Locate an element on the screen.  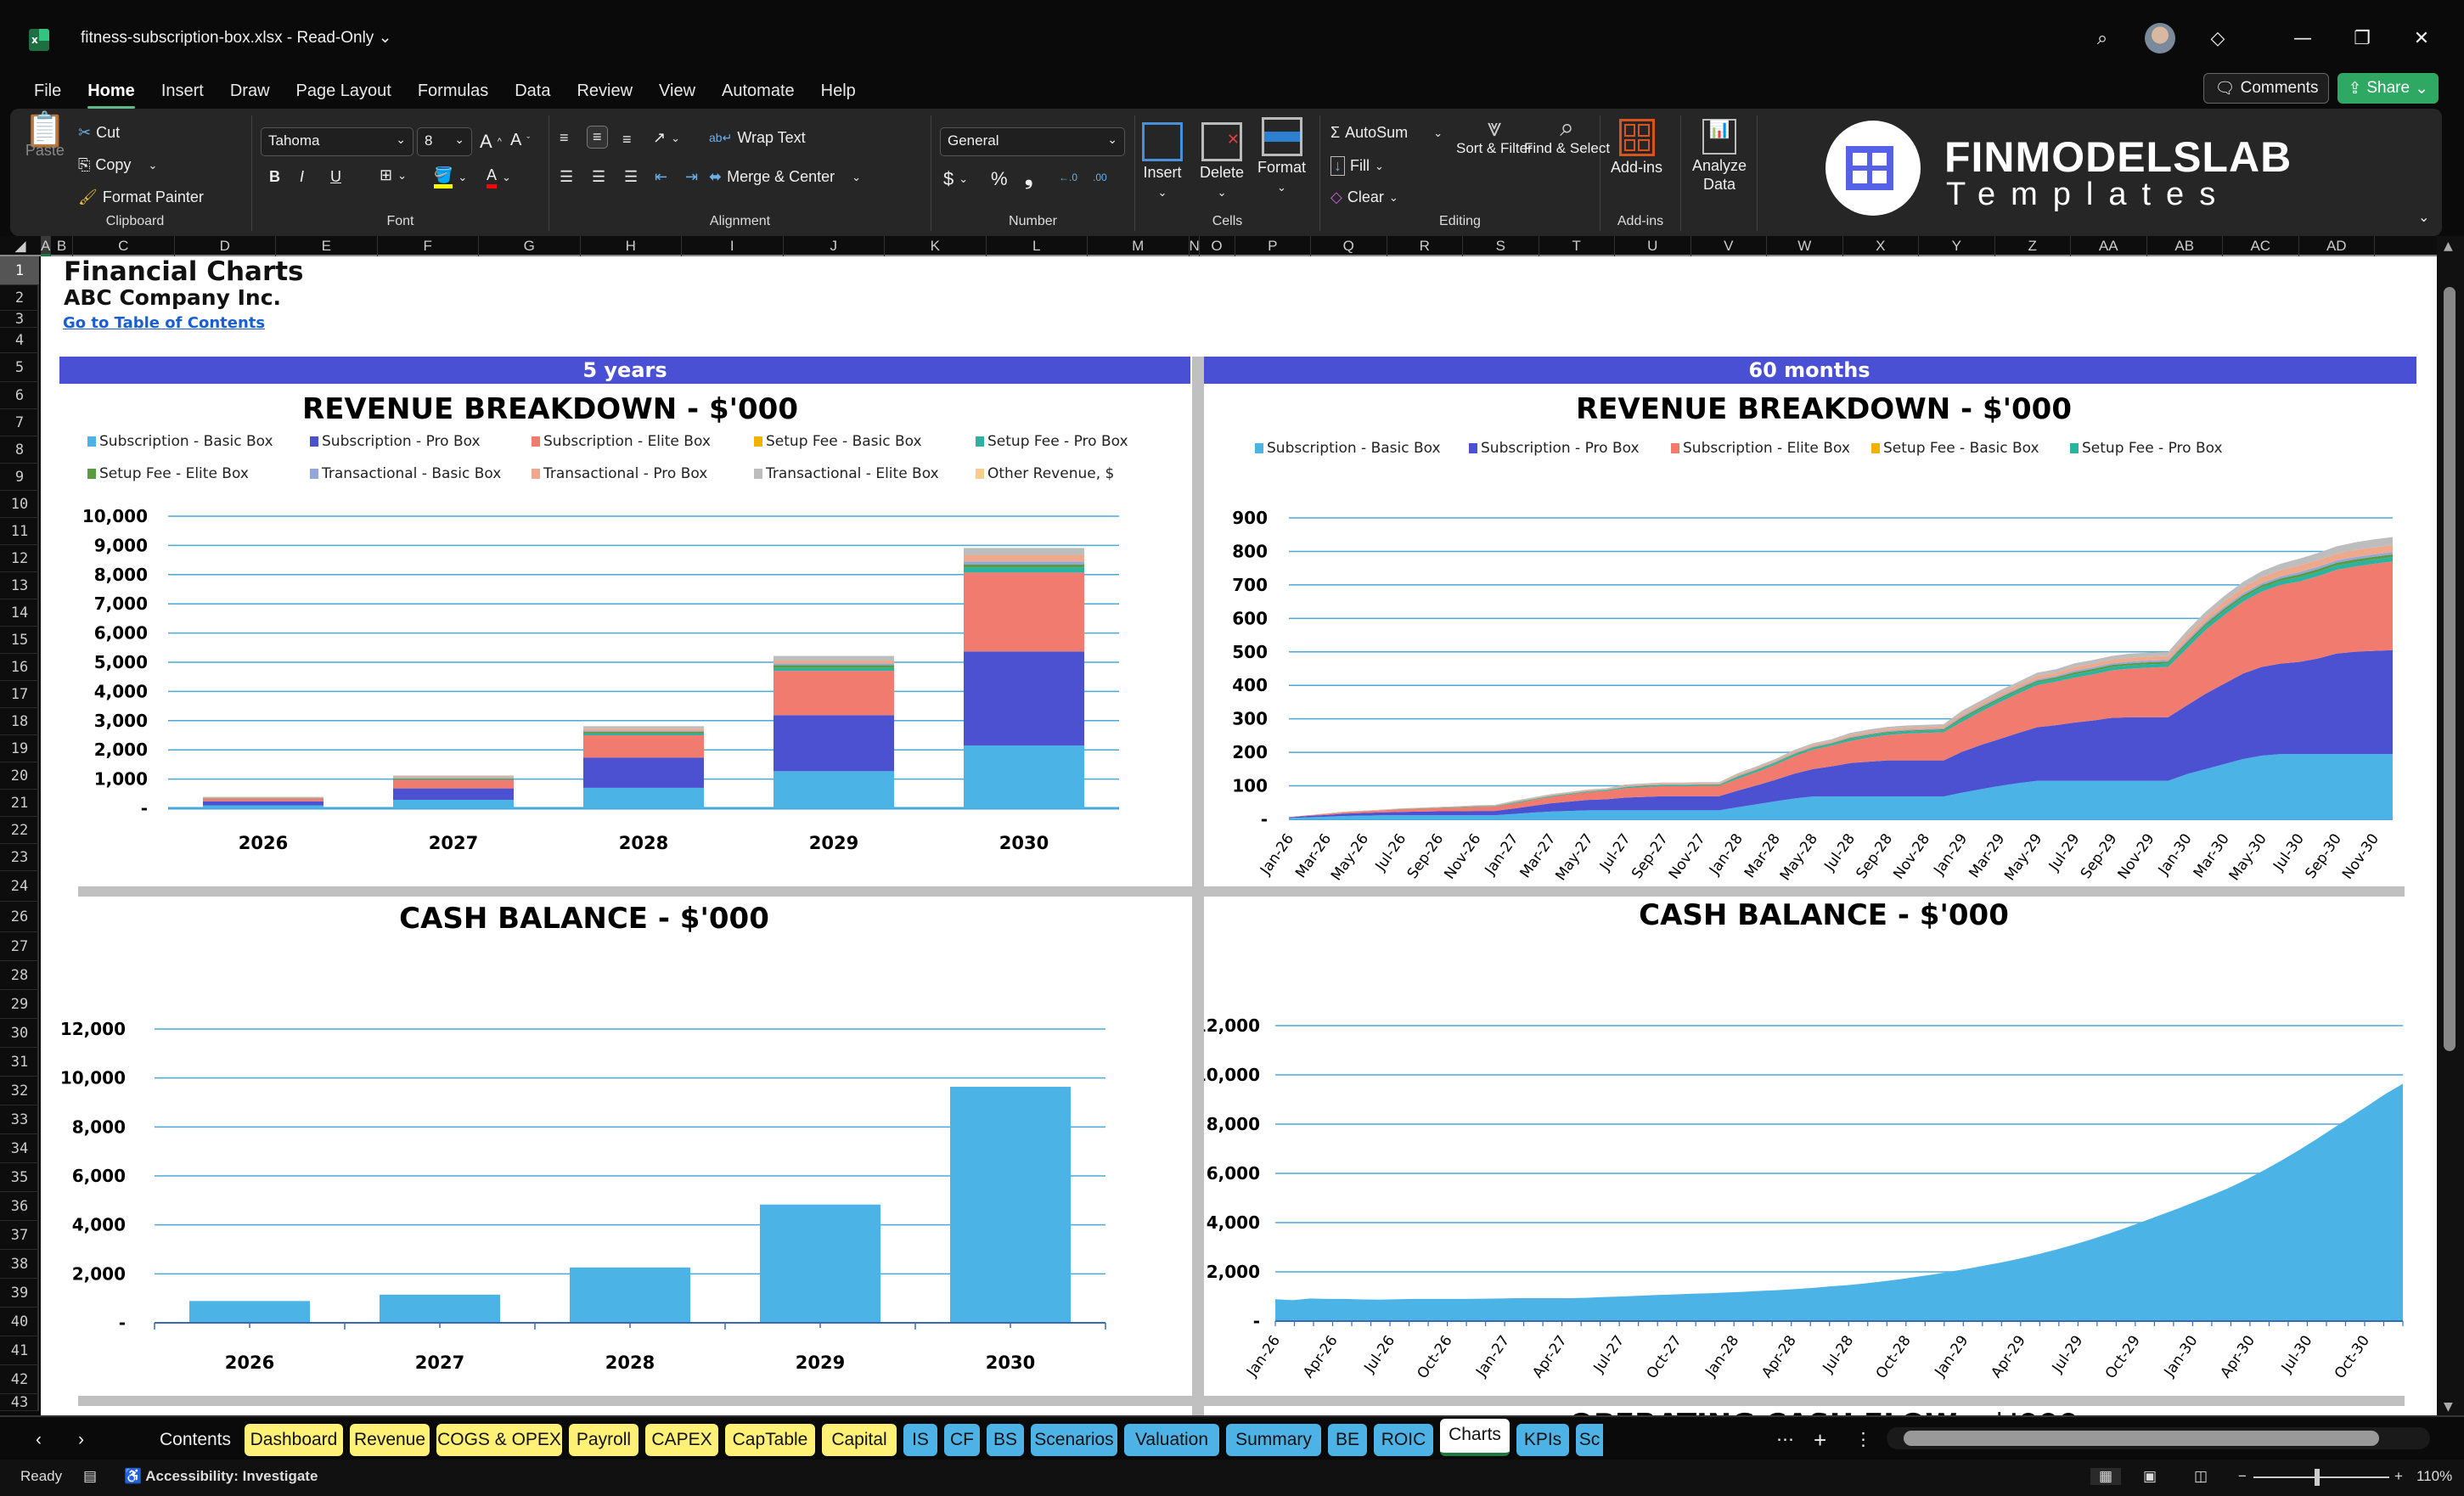
font-color-button: A ⌄ is located at coordinates (499, 177).